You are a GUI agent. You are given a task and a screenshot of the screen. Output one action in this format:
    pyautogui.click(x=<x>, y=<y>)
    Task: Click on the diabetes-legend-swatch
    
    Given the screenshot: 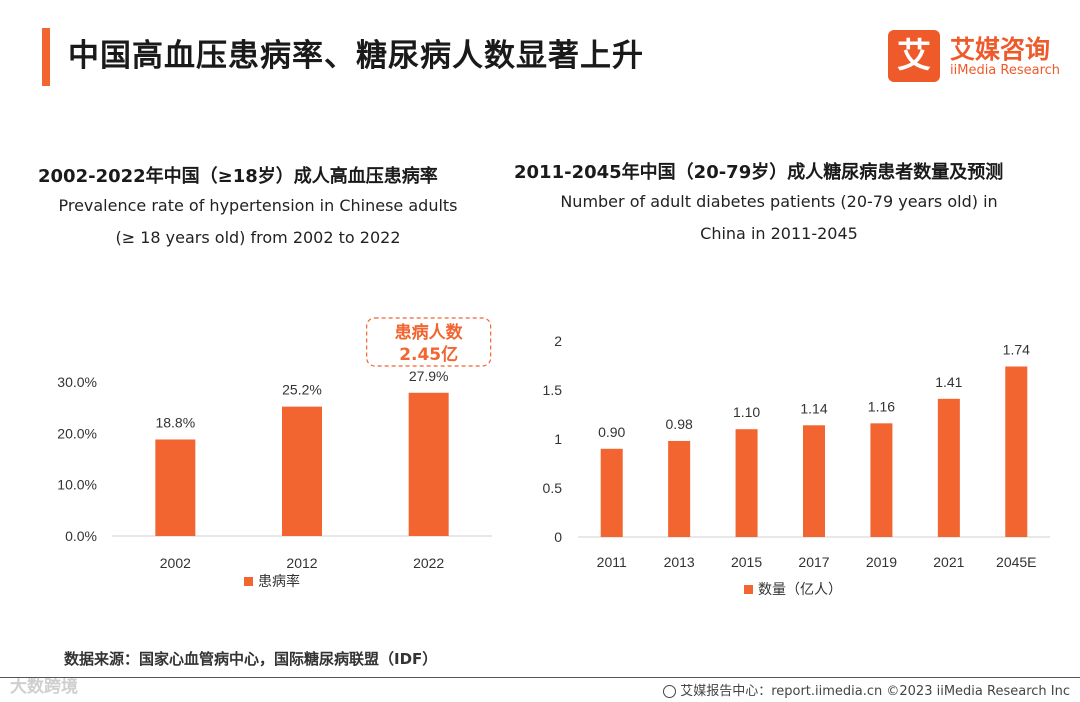 What is the action you would take?
    pyautogui.click(x=748, y=589)
    